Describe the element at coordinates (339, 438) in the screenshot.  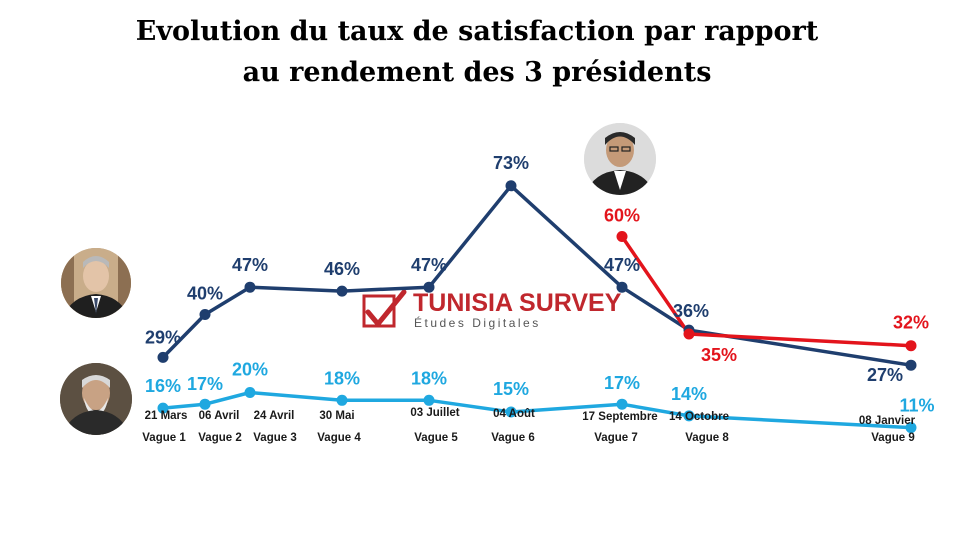
I see `x-tick-wave-4: Vague 4` at that location.